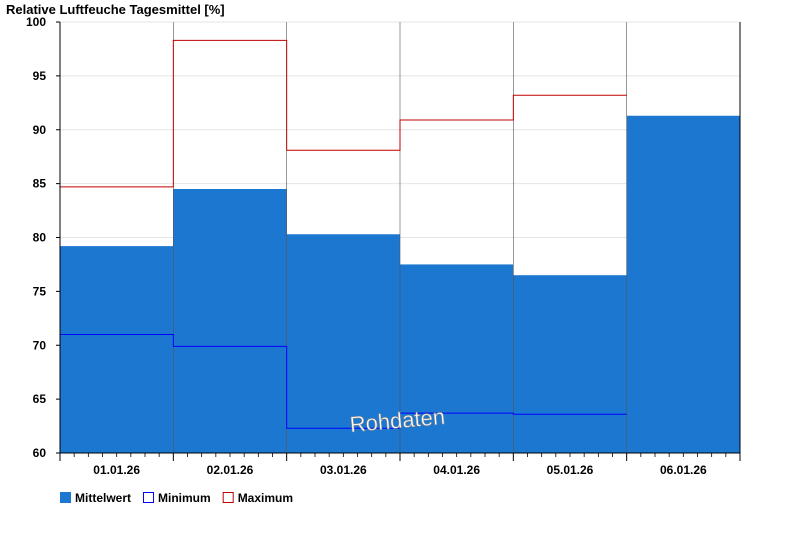 The width and height of the screenshot is (800, 550). I want to click on x-tick-label-06.01.26: 06.01.26, so click(683, 470).